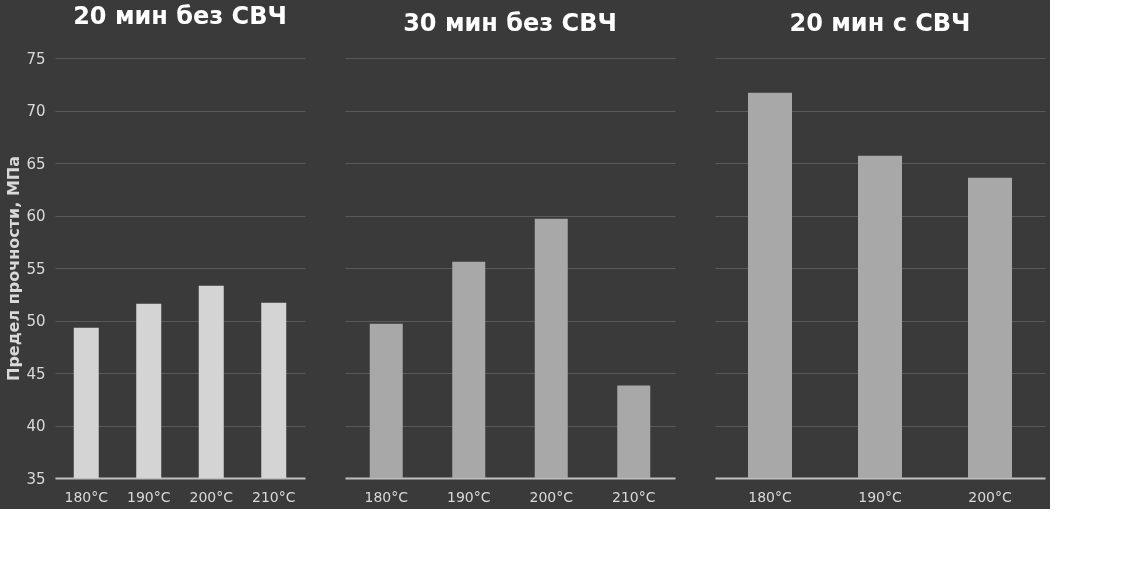 This screenshot has height=565, width=1138. I want to click on chart-title: 20 мин без СВЧ, so click(180, 16).